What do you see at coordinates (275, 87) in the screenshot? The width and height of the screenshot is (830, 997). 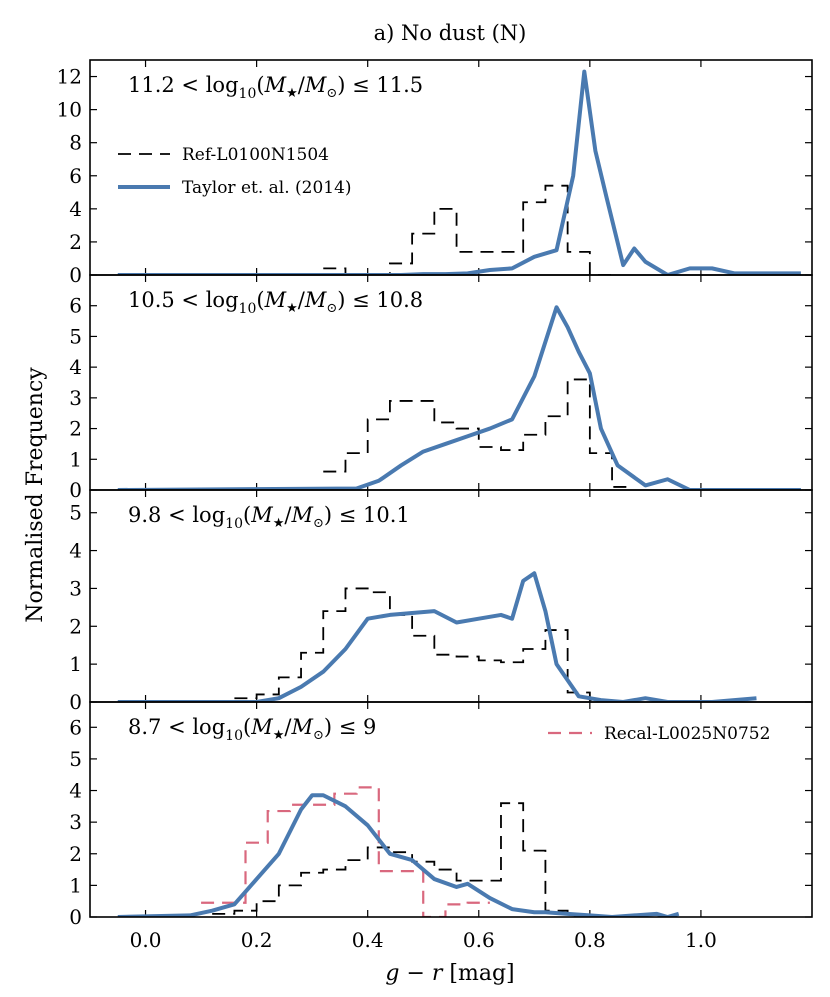 I see `panel-label: 11.2 < log10(M★/M⊙) ≤ 11.5` at bounding box center [275, 87].